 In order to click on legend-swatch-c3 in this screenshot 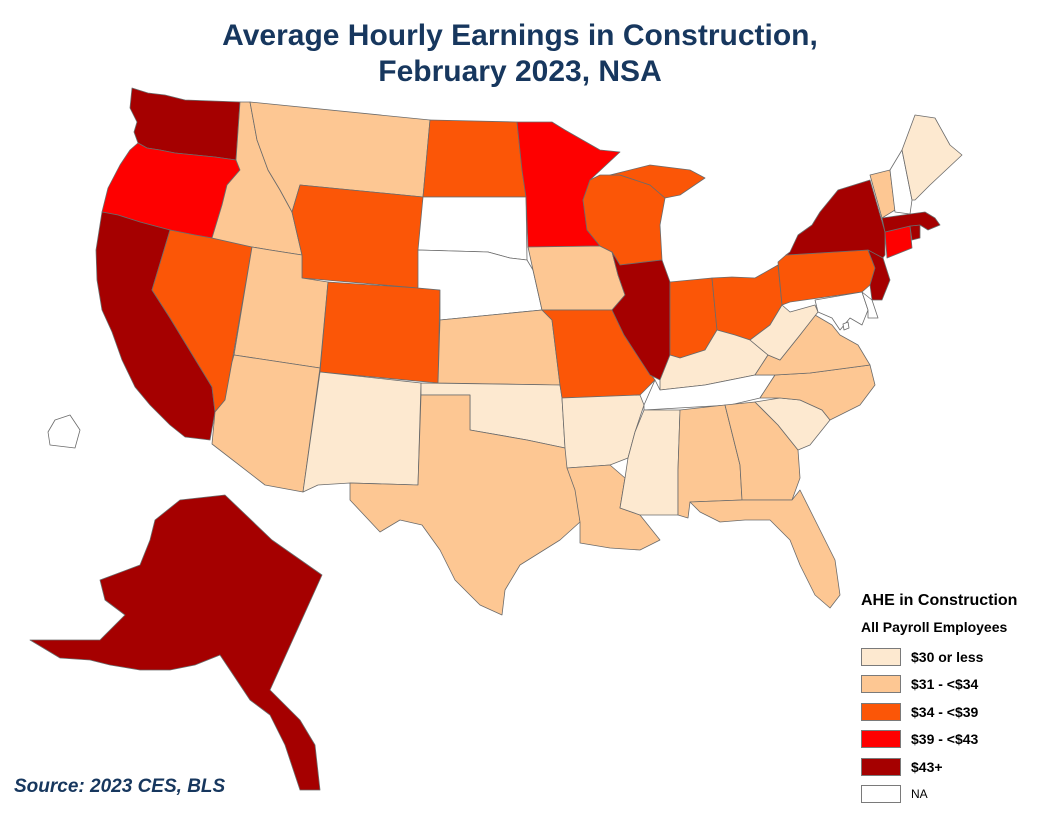, I will do `click(881, 711)`.